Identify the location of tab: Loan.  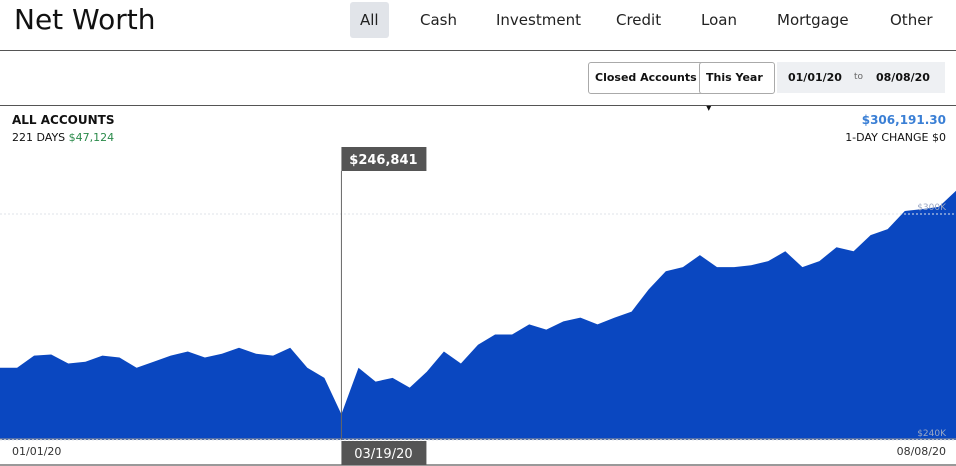
(719, 20).